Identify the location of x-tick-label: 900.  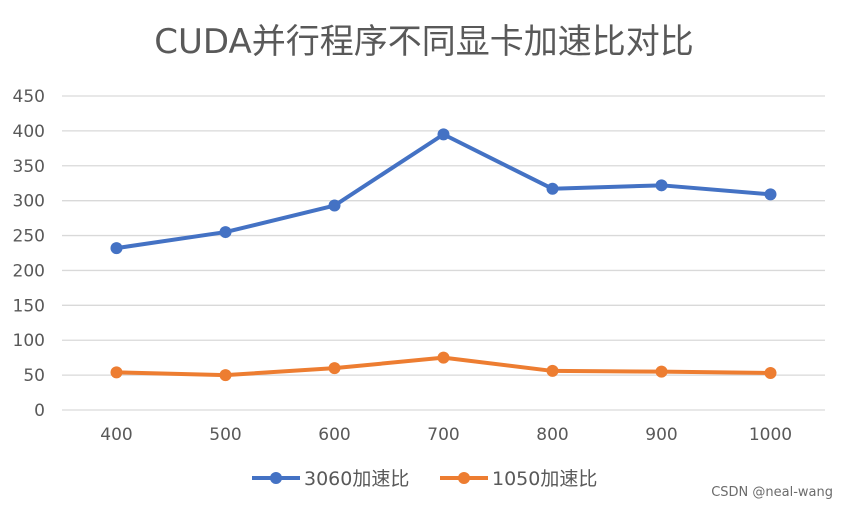
(661, 435).